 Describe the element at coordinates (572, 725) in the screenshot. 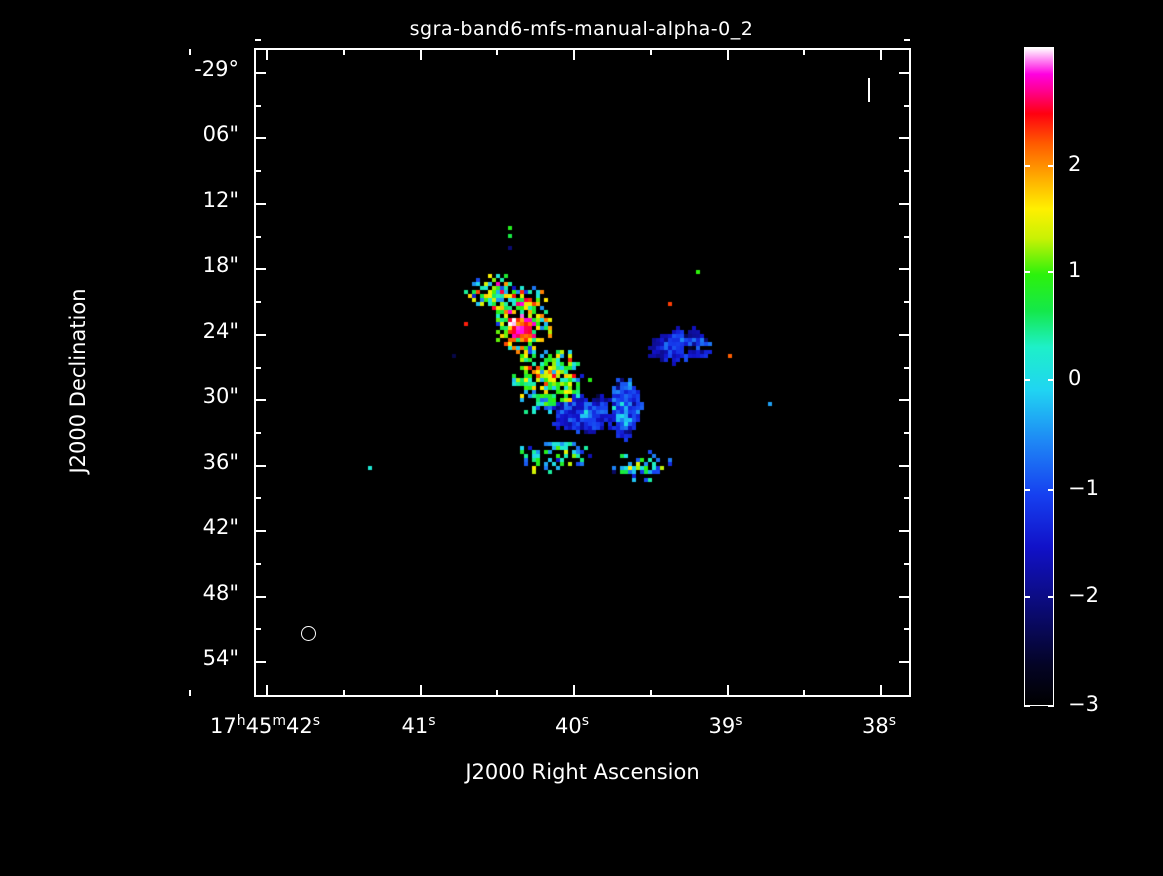

I see `x-tick-label: 40s` at that location.